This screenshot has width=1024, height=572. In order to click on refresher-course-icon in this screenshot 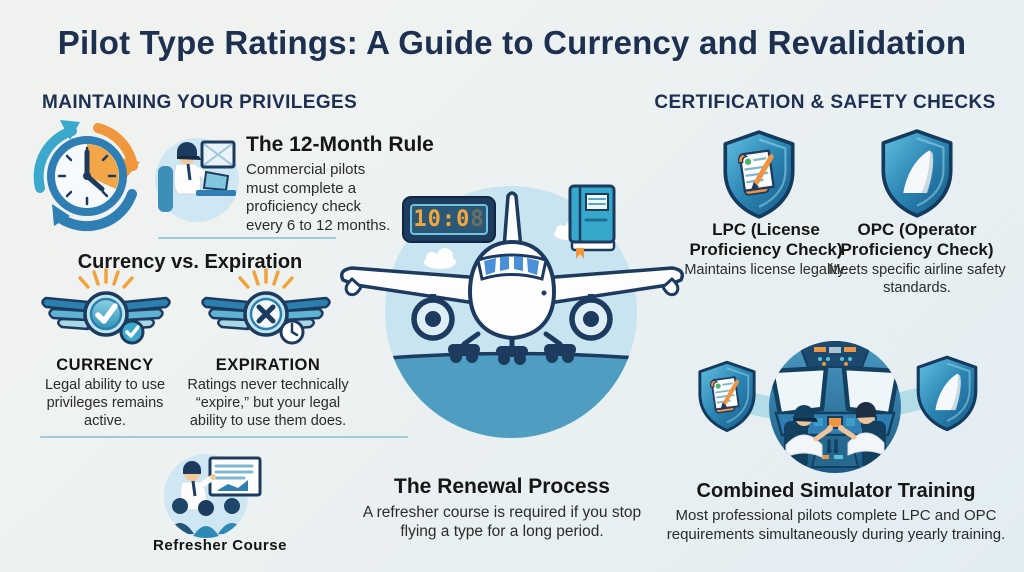, I will do `click(213, 496)`.